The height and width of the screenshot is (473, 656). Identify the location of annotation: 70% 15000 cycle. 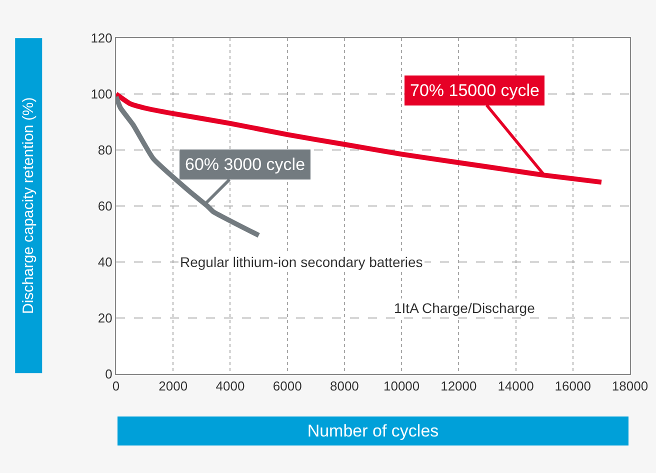
(475, 90).